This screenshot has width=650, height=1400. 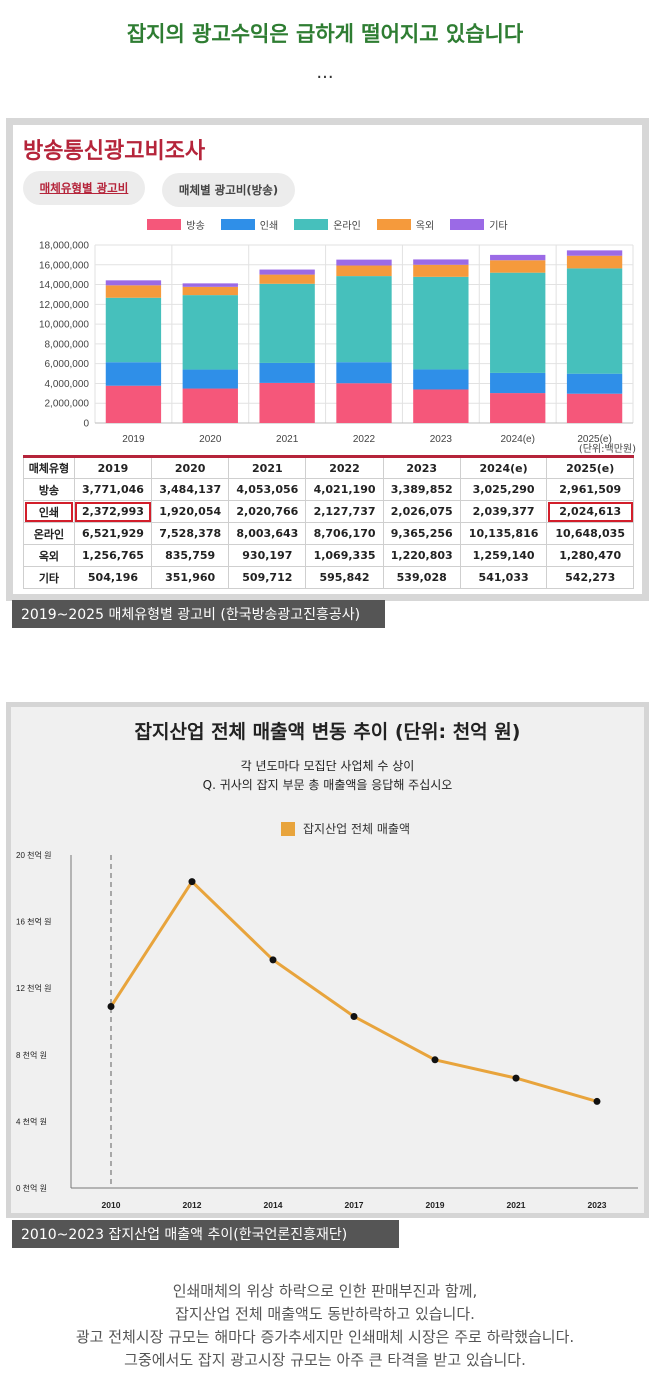 I want to click on table-cell: 1,920,054, so click(x=190, y=511).